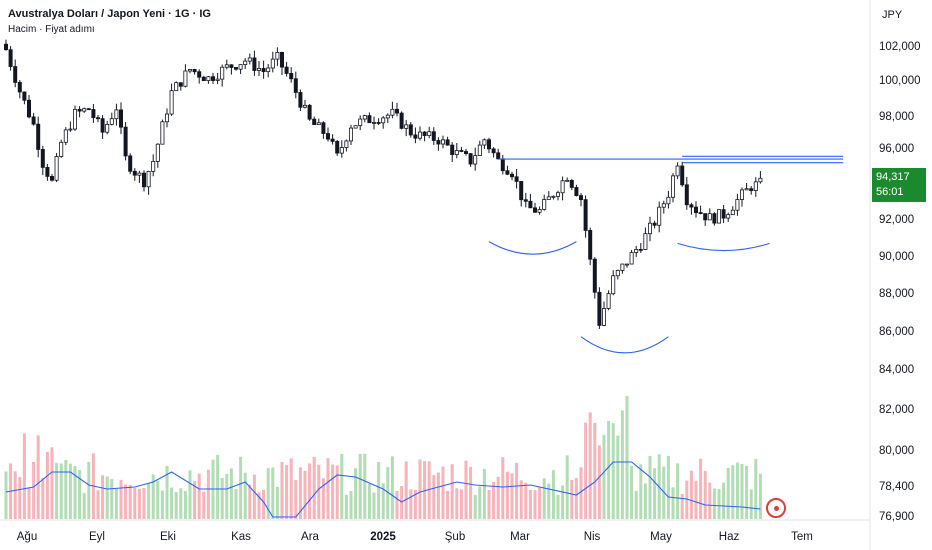 This screenshot has width=932, height=550. What do you see at coordinates (802, 537) in the screenshot?
I see `time-tick-label: Tem` at bounding box center [802, 537].